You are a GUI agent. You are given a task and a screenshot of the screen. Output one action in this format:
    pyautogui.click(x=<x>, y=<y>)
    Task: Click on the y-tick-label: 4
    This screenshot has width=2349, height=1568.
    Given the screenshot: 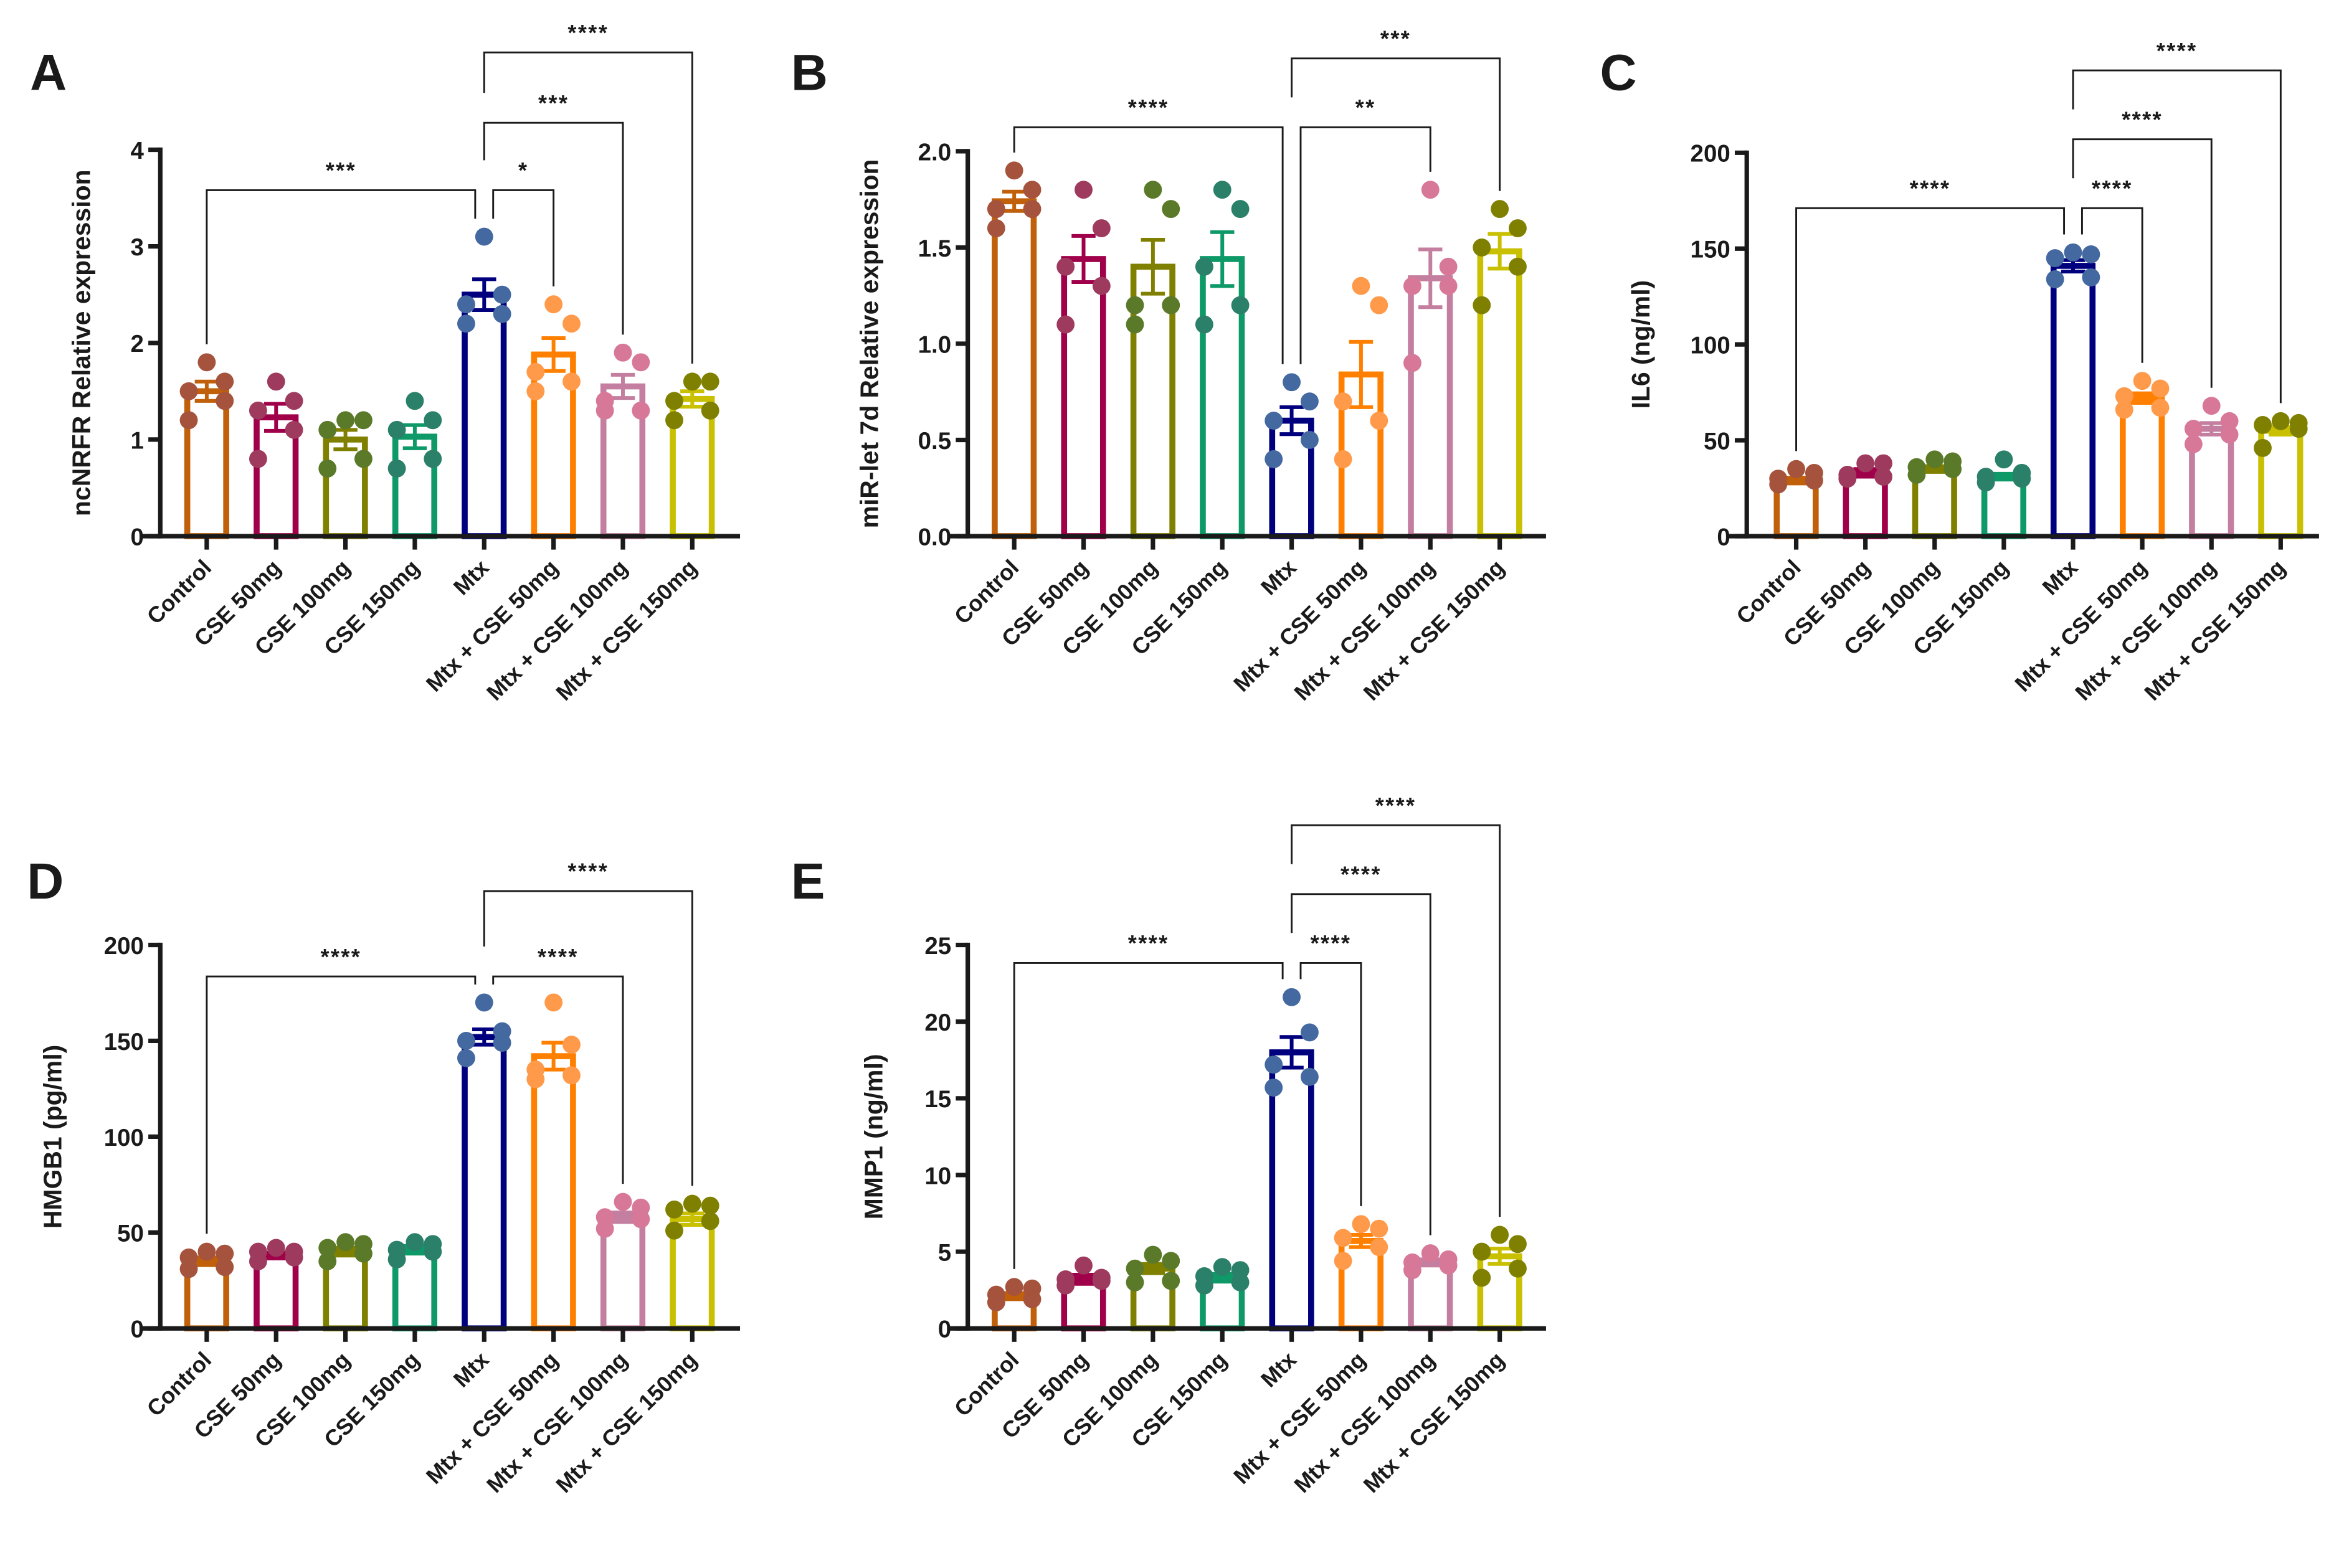 What is the action you would take?
    pyautogui.click(x=137, y=151)
    